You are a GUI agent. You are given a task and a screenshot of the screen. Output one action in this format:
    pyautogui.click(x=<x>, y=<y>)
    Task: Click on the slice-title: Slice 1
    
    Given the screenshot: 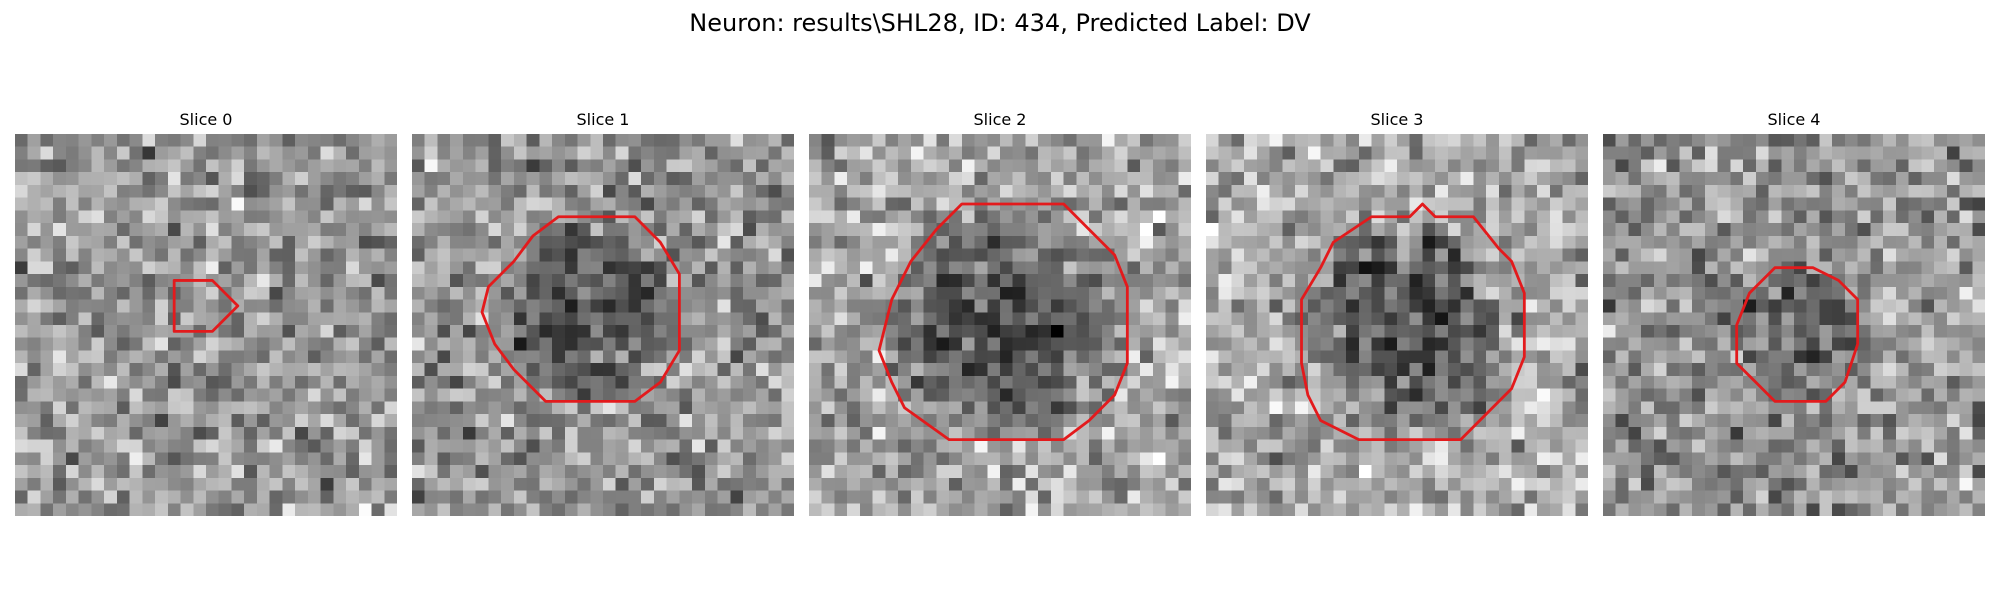 What is the action you would take?
    pyautogui.click(x=603, y=119)
    